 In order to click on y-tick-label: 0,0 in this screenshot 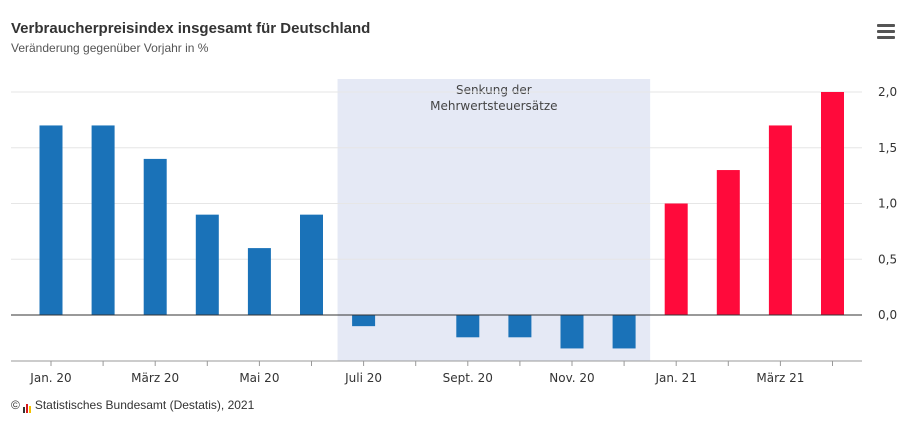, I will do `click(887, 315)`.